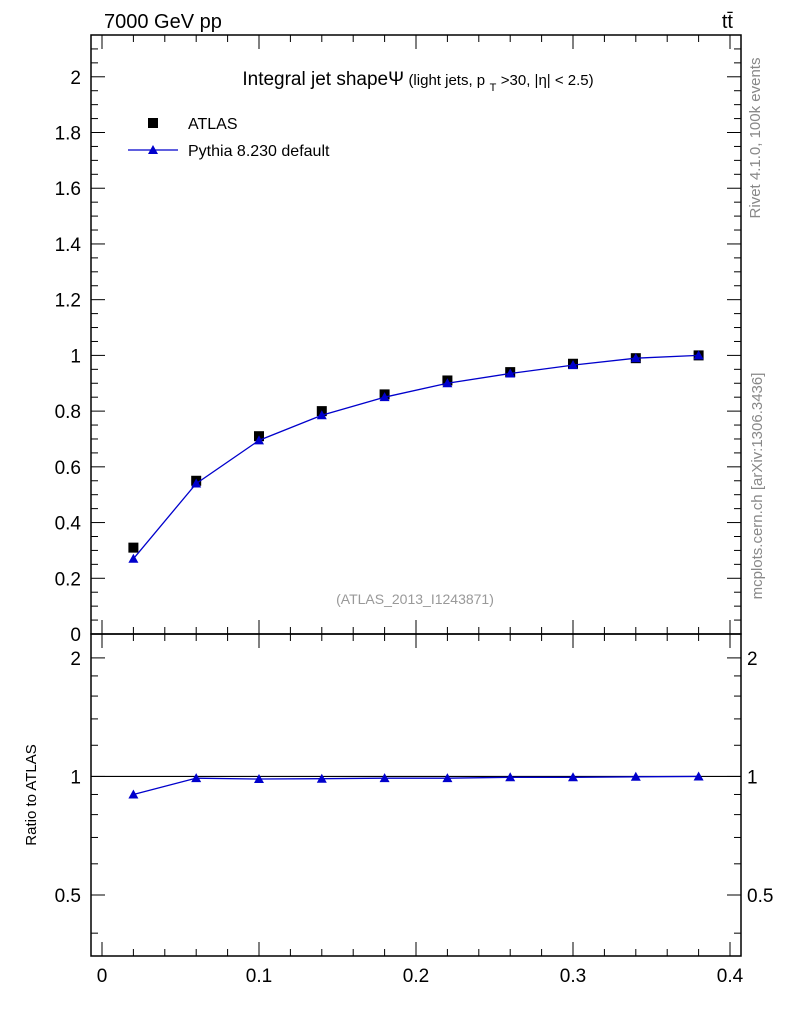 The width and height of the screenshot is (786, 1024). What do you see at coordinates (31, 794) in the screenshot?
I see `ratio-ylabel: Ratio to ATLAS` at bounding box center [31, 794].